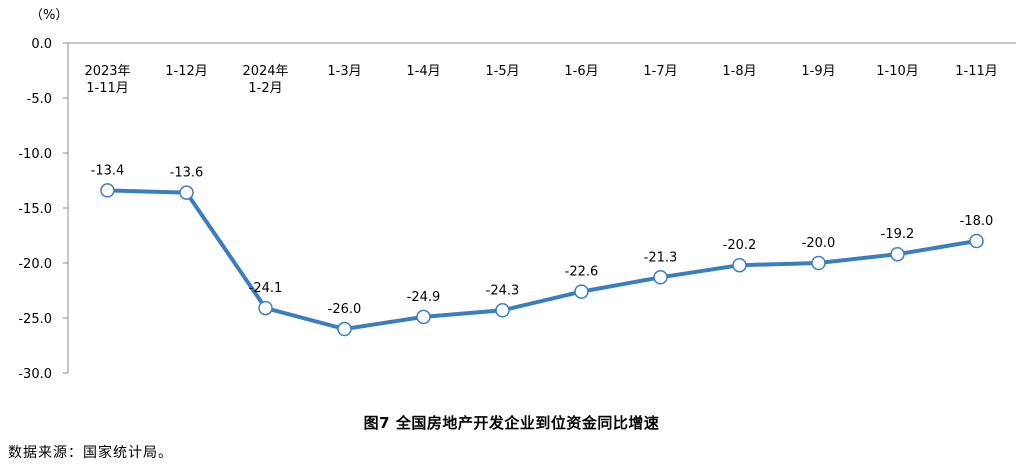 Image resolution: width=1023 pixels, height=468 pixels. Describe the element at coordinates (897, 71) in the screenshot. I see `x-category-label: 1-10月` at that location.